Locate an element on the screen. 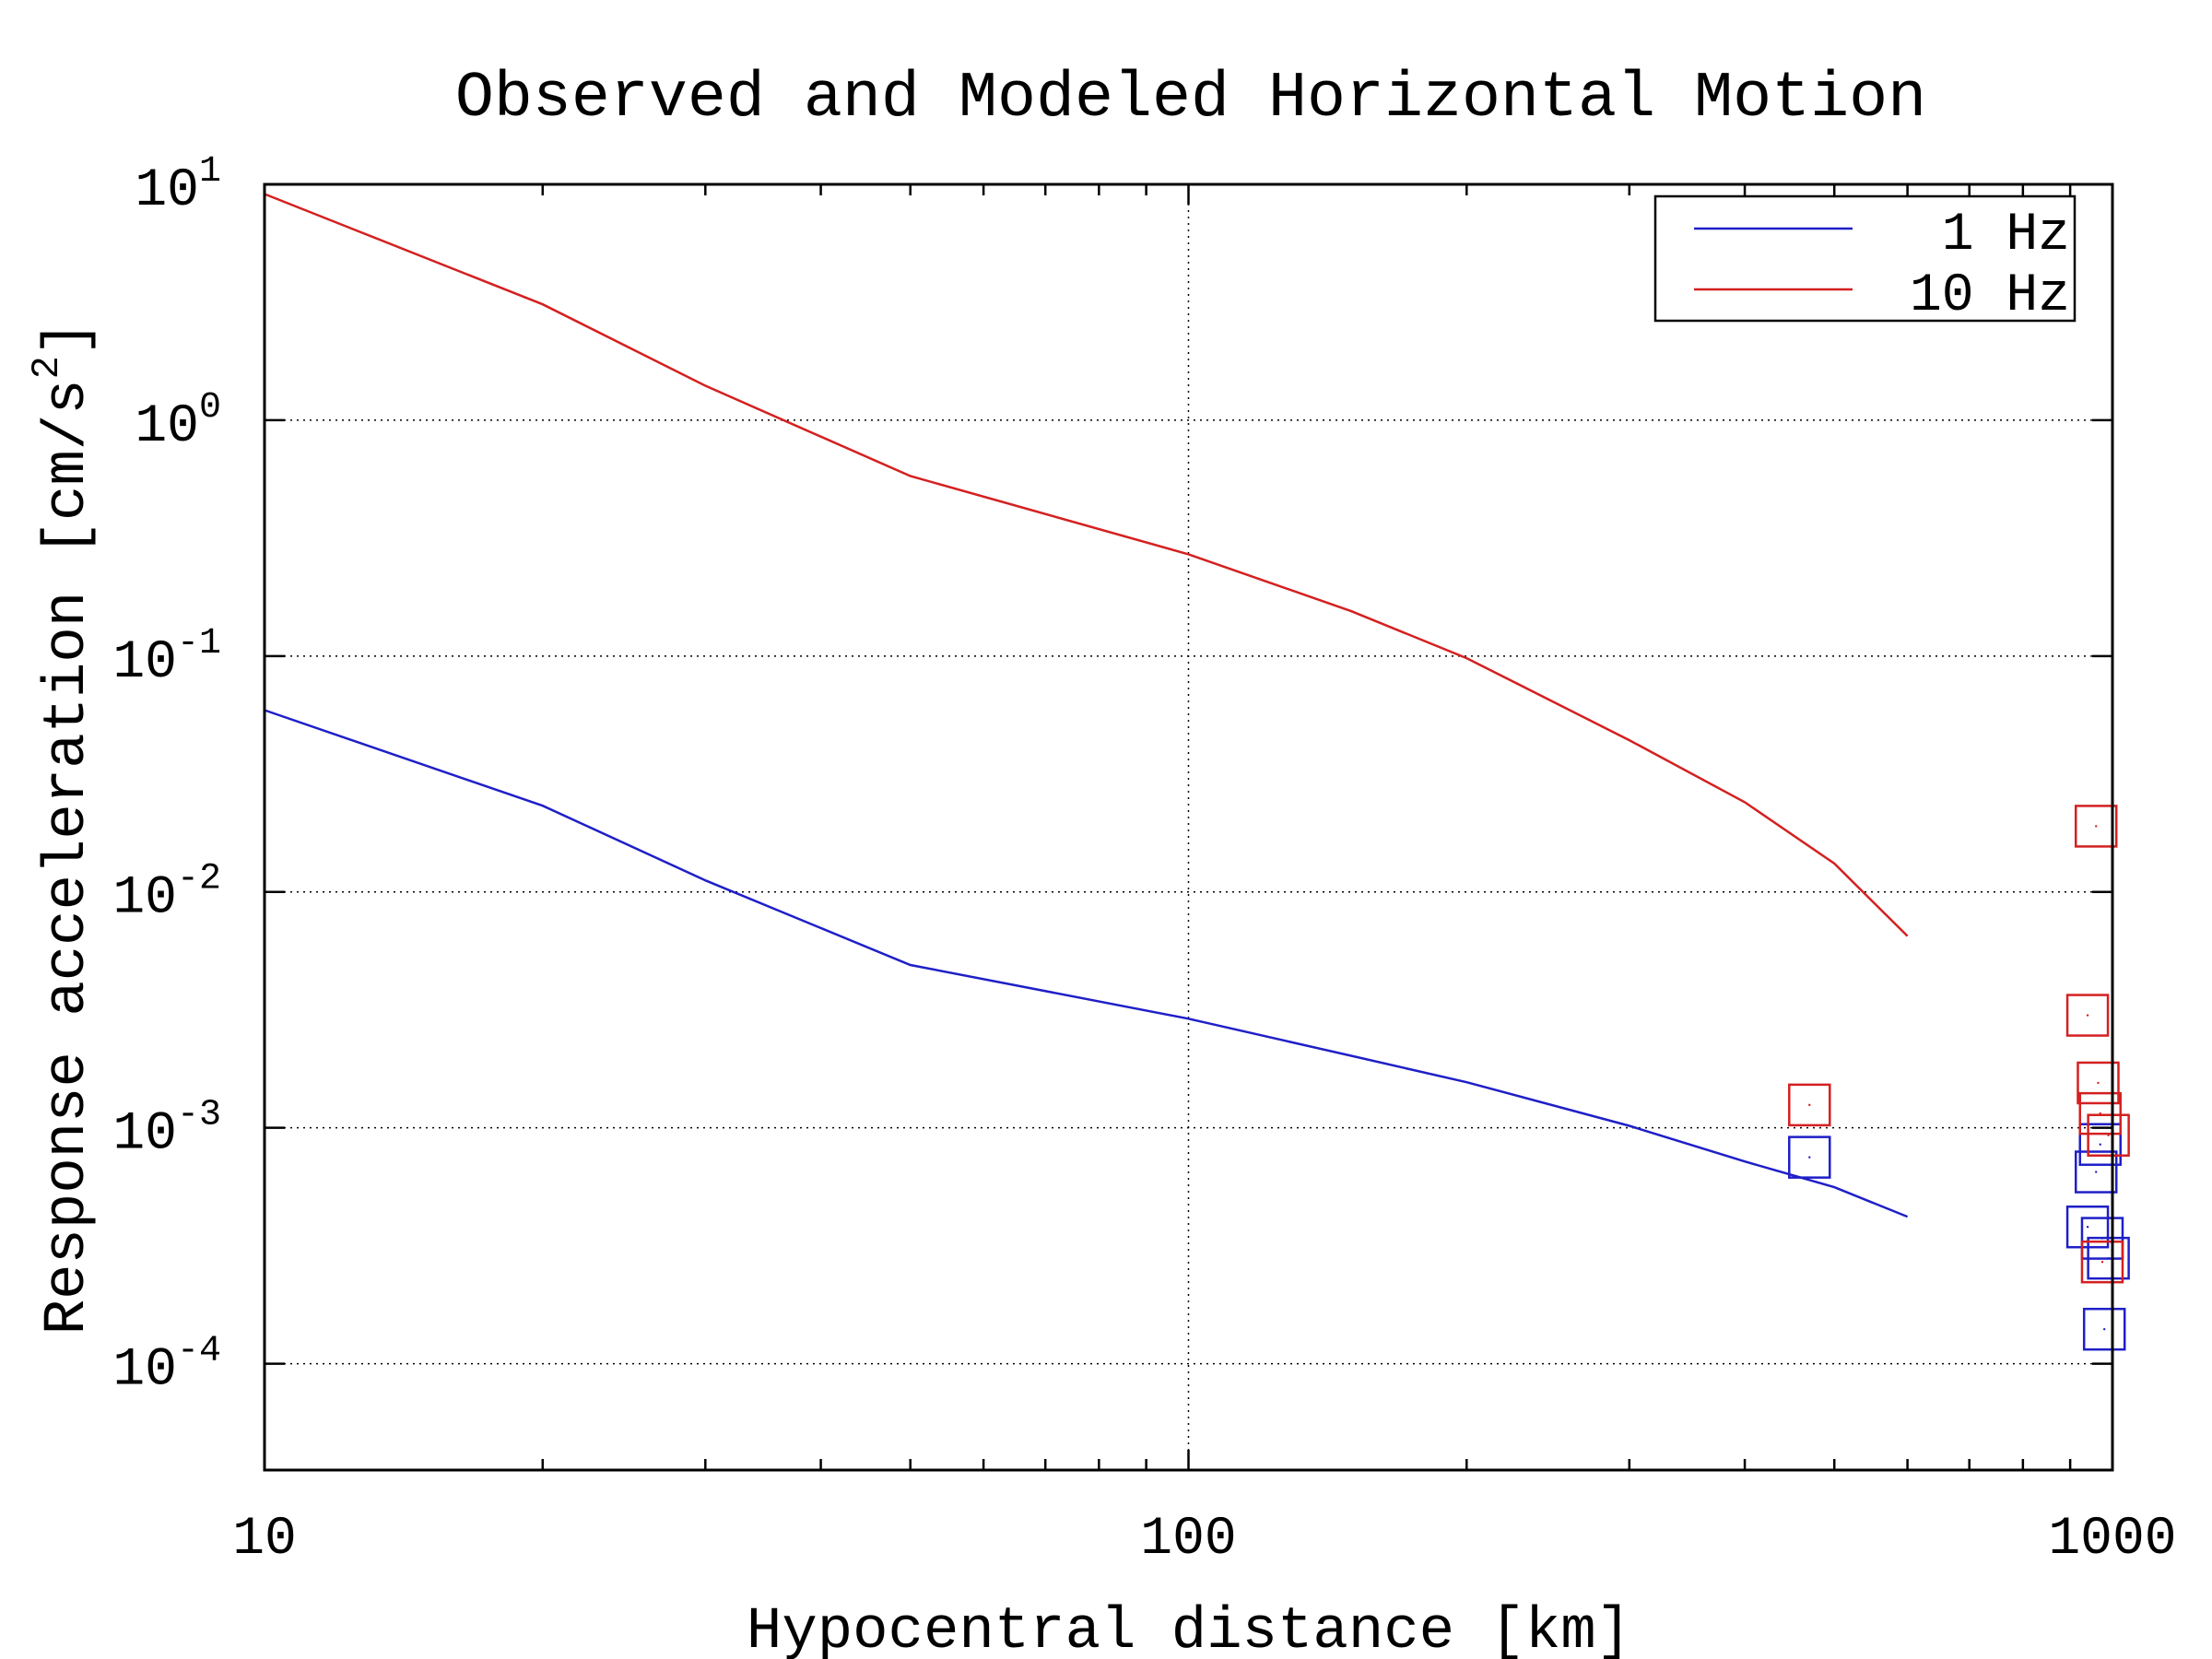  y-tick-exponent: -3 is located at coordinates (199, 1115).